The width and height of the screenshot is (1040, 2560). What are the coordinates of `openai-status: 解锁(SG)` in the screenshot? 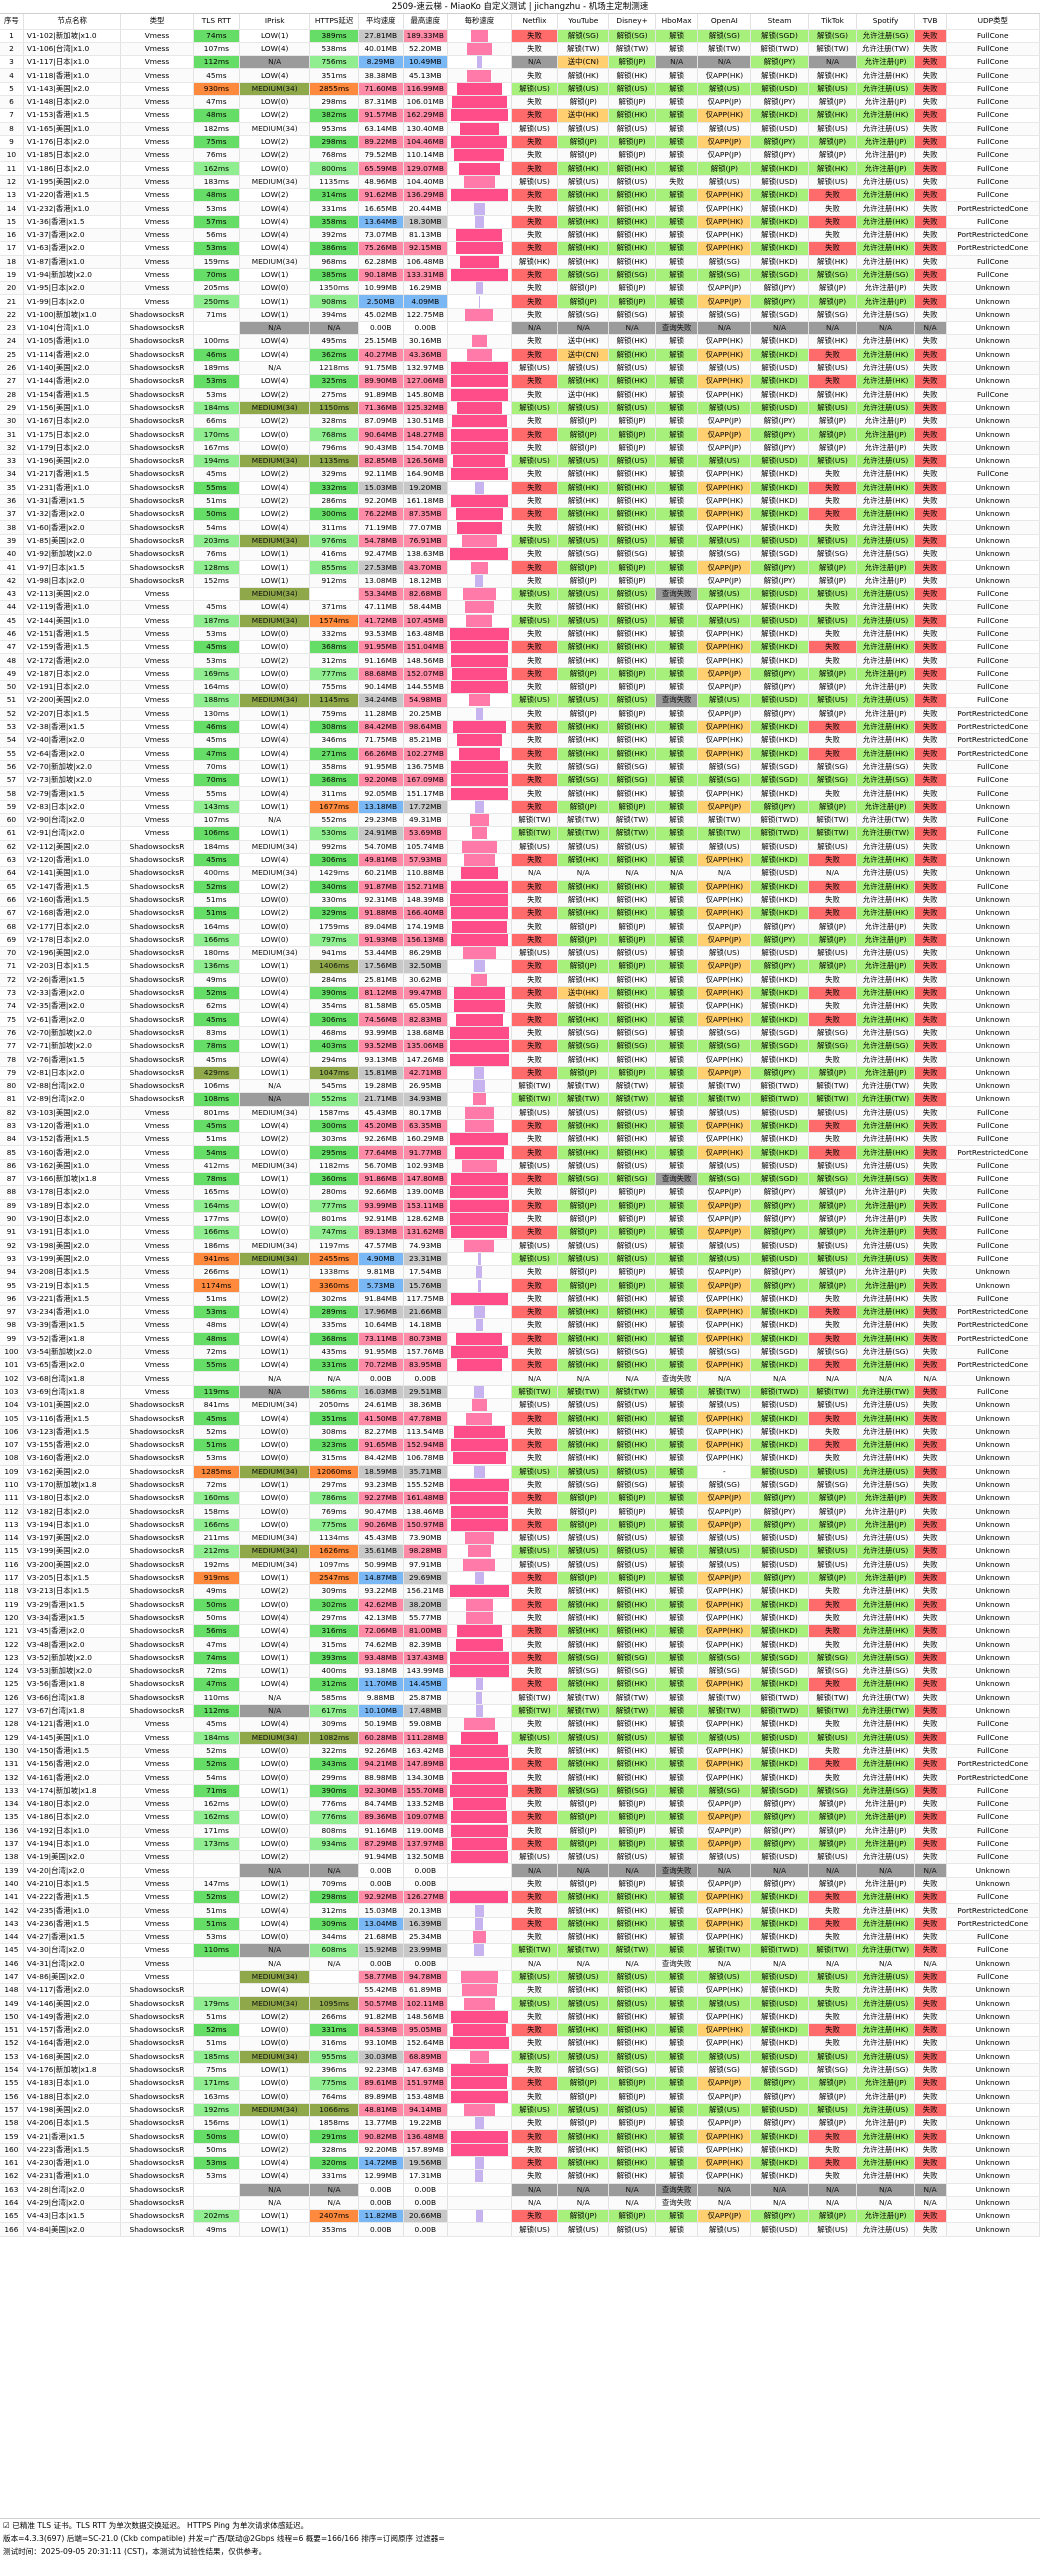 It's located at (724, 1658).